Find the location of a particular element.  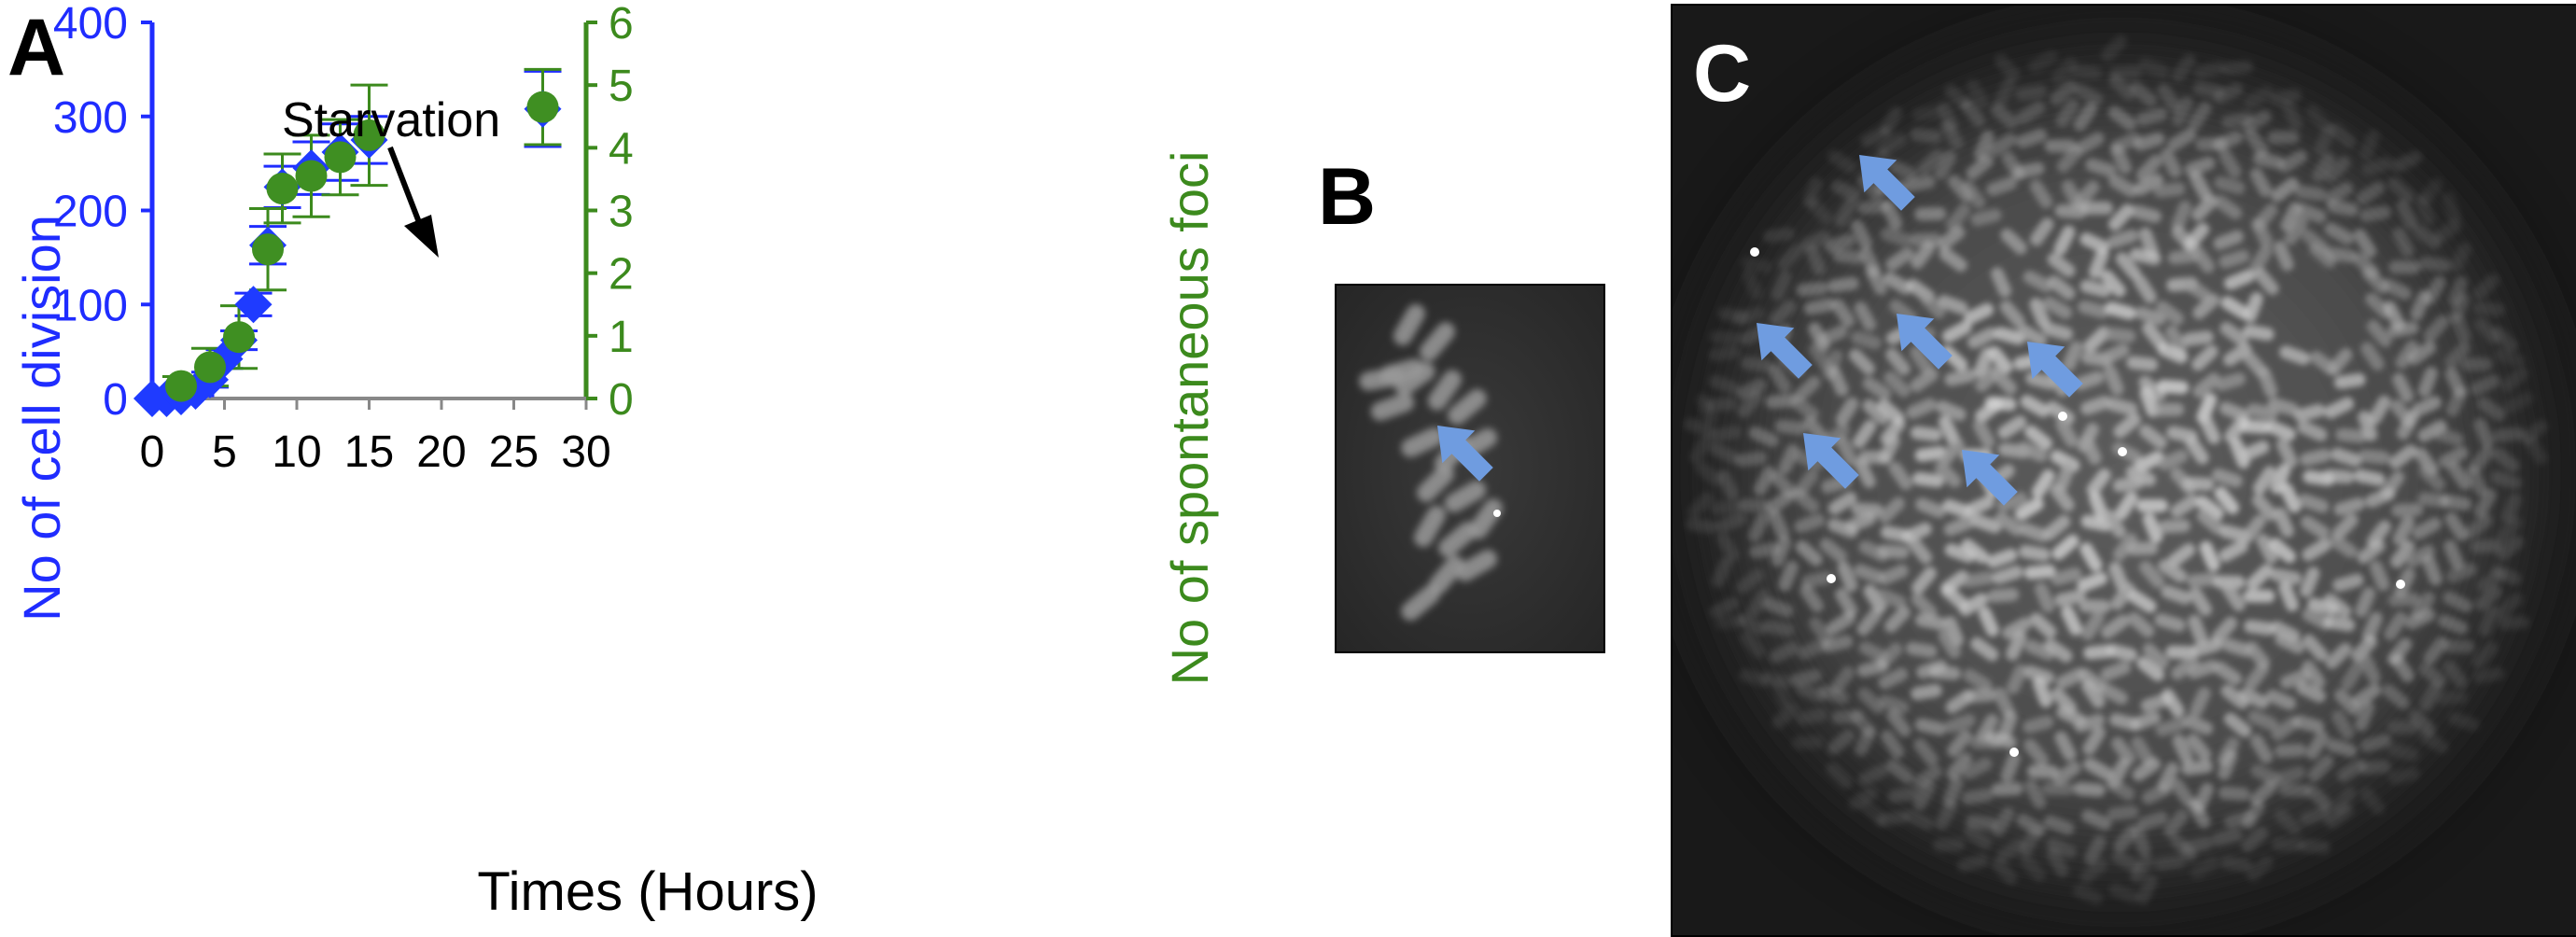

x-tick-label: 15 is located at coordinates (369, 452).